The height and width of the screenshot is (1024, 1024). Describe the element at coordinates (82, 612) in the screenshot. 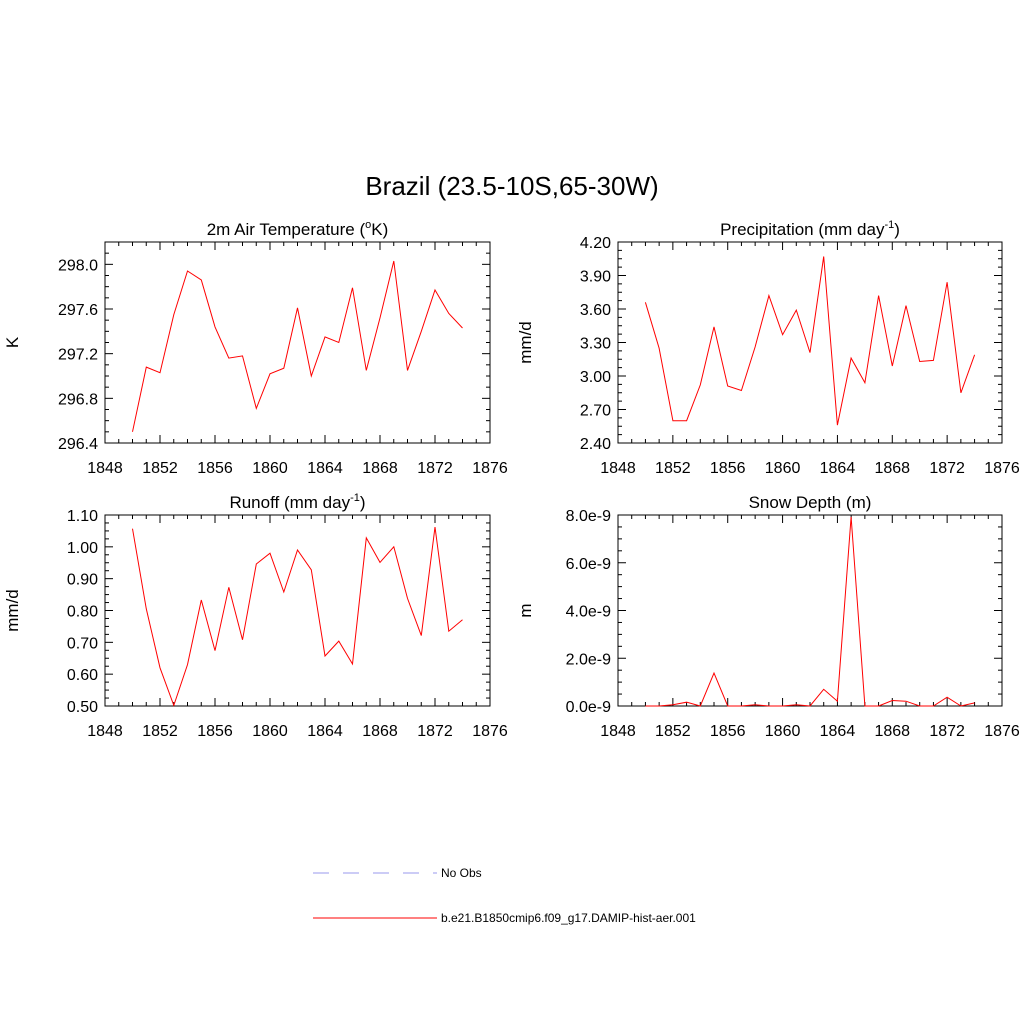

I see `y-tick-label: 0.80` at that location.